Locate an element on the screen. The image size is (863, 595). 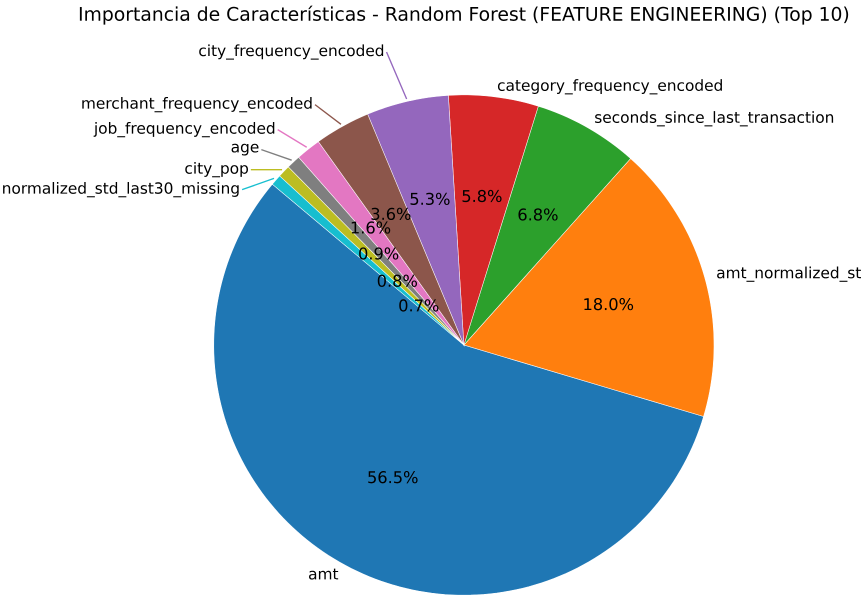
slice-label: normalized_std_last30_missing is located at coordinates (121, 190).